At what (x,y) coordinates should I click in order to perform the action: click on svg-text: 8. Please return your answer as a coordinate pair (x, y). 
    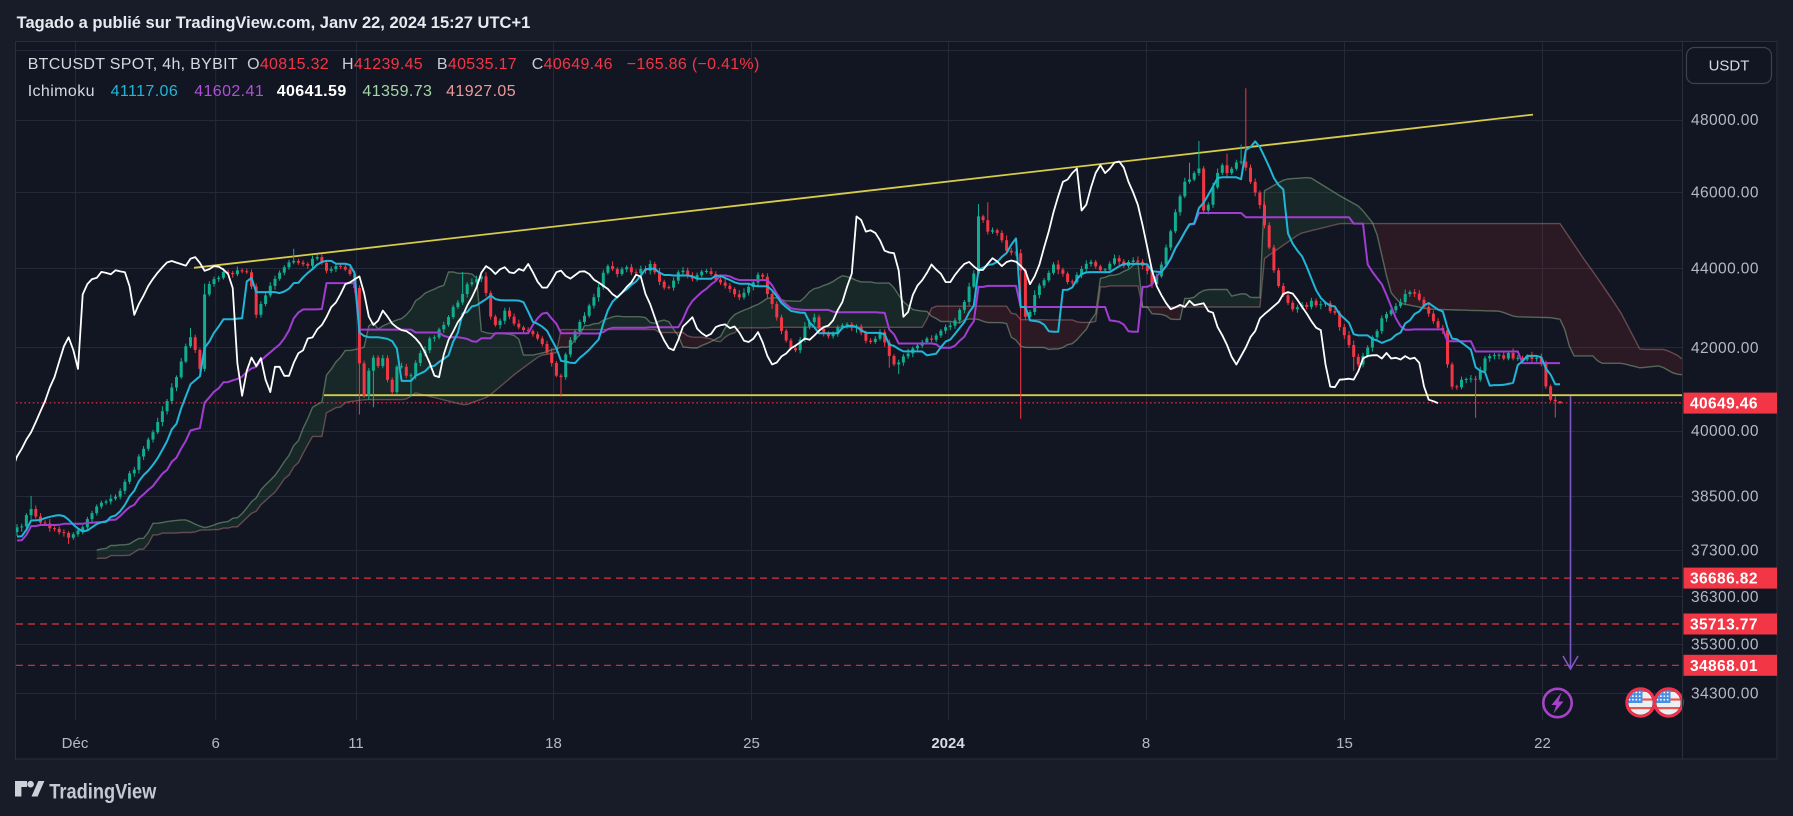
    Looking at the image, I should click on (1146, 743).